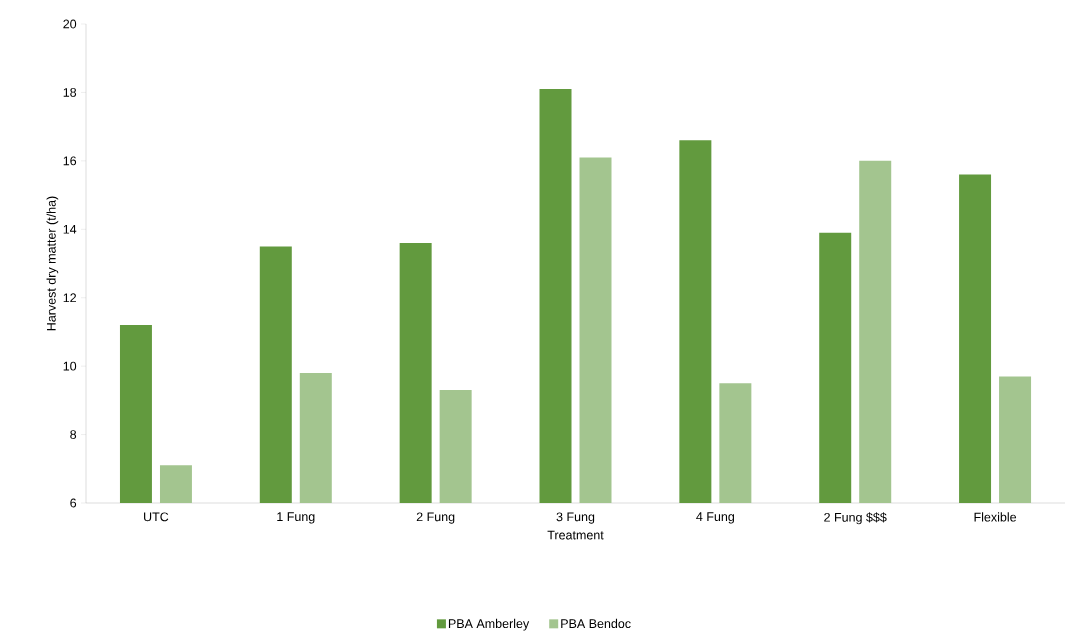  I want to click on y-tick-label: 18, so click(70, 92).